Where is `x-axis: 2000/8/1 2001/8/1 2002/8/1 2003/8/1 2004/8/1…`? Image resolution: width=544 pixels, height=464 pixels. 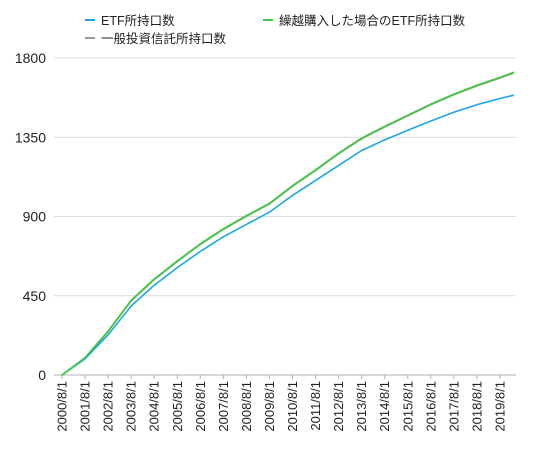
x-axis: 2000/8/1 2001/8/1 2002/8/1 2003/8/1 2004/8/1… is located at coordinates (281, 403).